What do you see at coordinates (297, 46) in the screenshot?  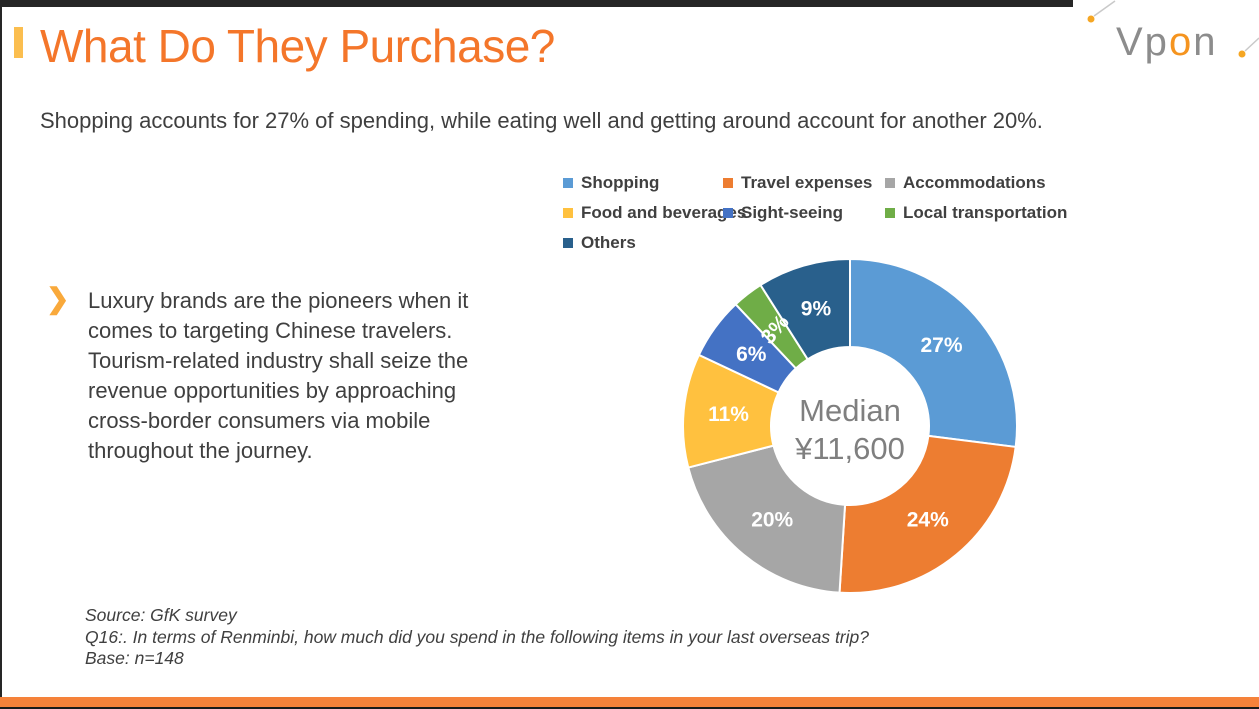 I see `page-title: What Do They Purchase?` at bounding box center [297, 46].